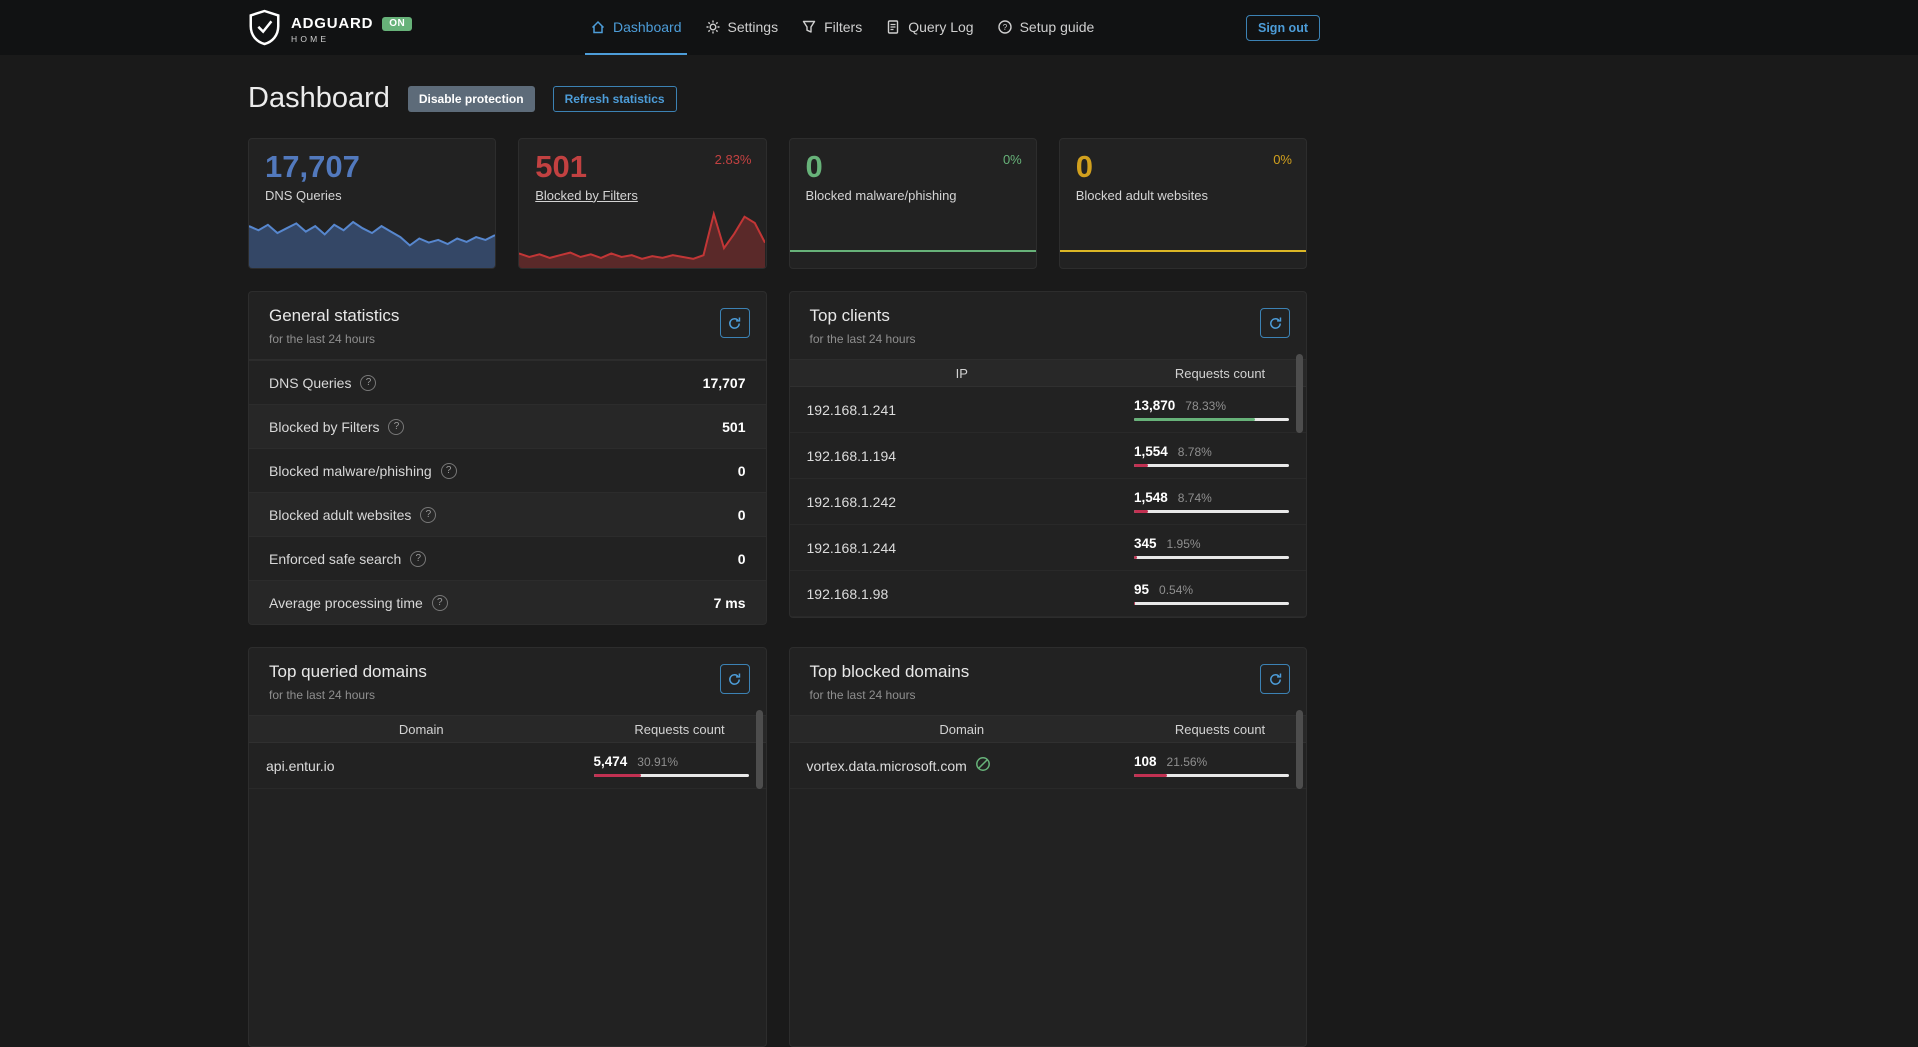 The height and width of the screenshot is (1047, 1918). Describe the element at coordinates (348, 671) in the screenshot. I see `panel-title: Top queried domains` at that location.